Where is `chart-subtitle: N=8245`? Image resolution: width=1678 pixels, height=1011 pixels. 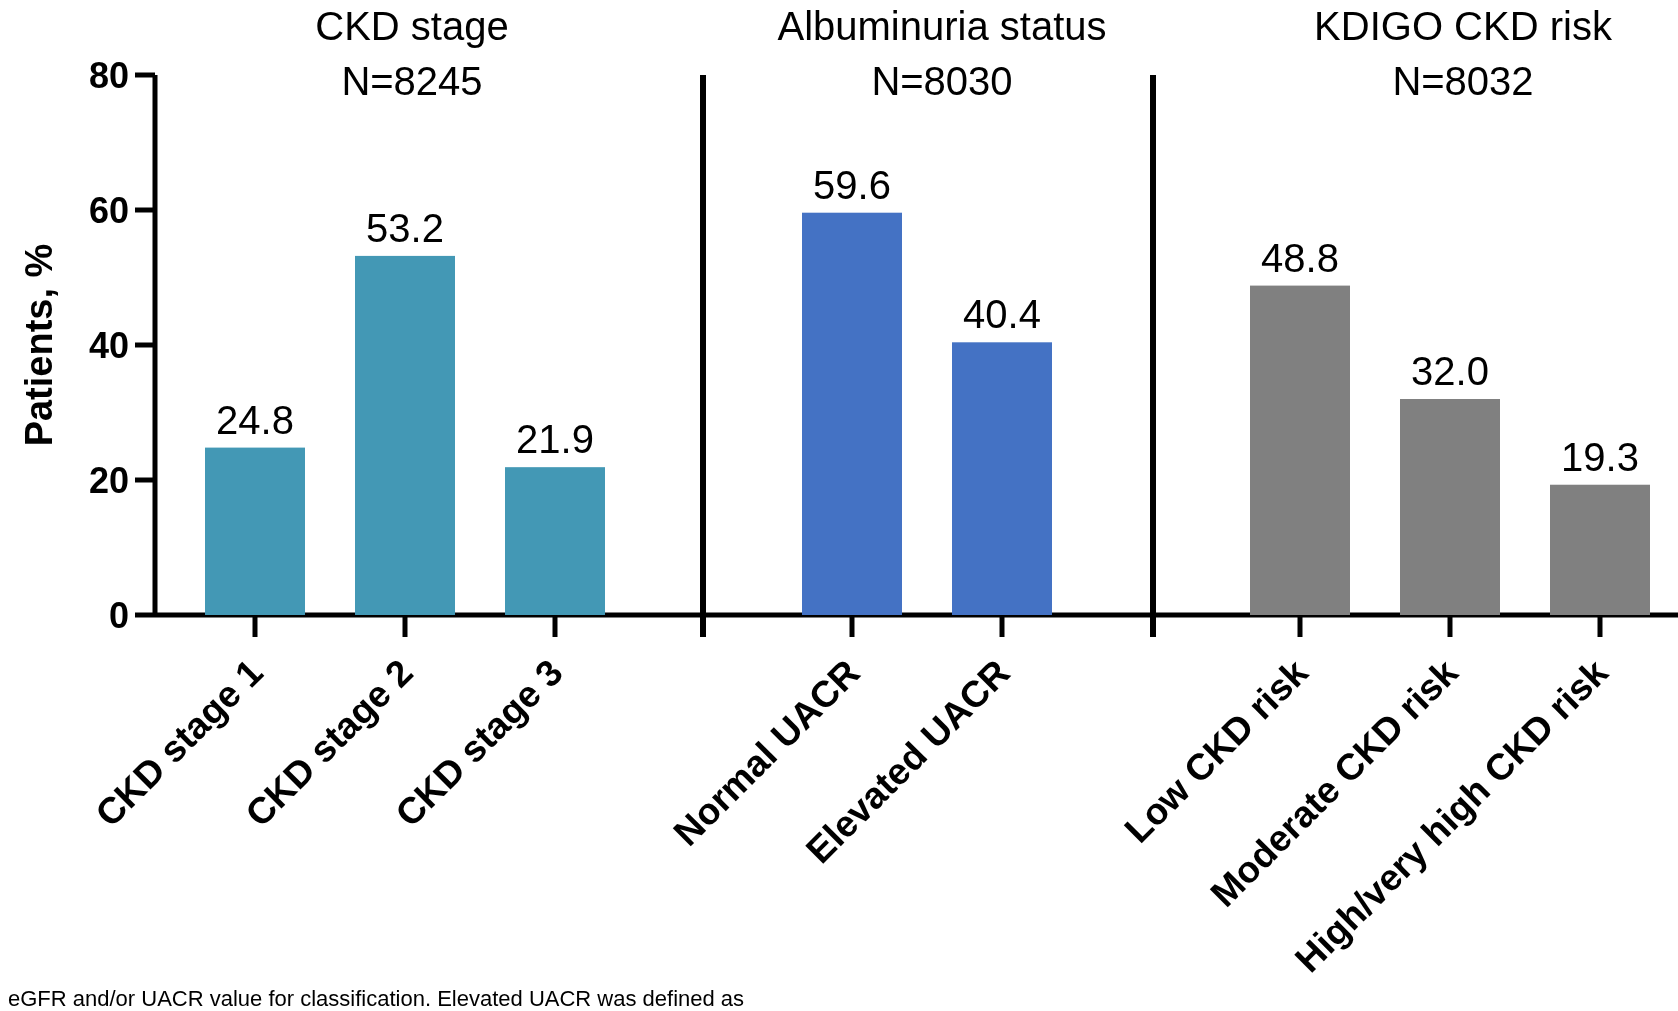
chart-subtitle: N=8245 is located at coordinates (412, 81).